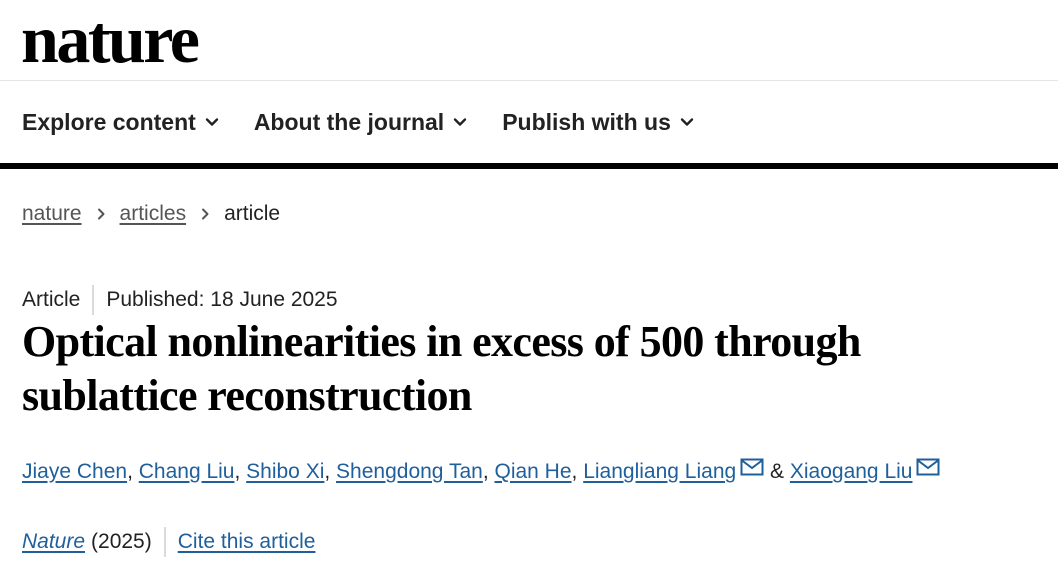 This screenshot has width=1058, height=575. Describe the element at coordinates (52, 213) in the screenshot. I see `breadcrumb-nature: nature` at that location.